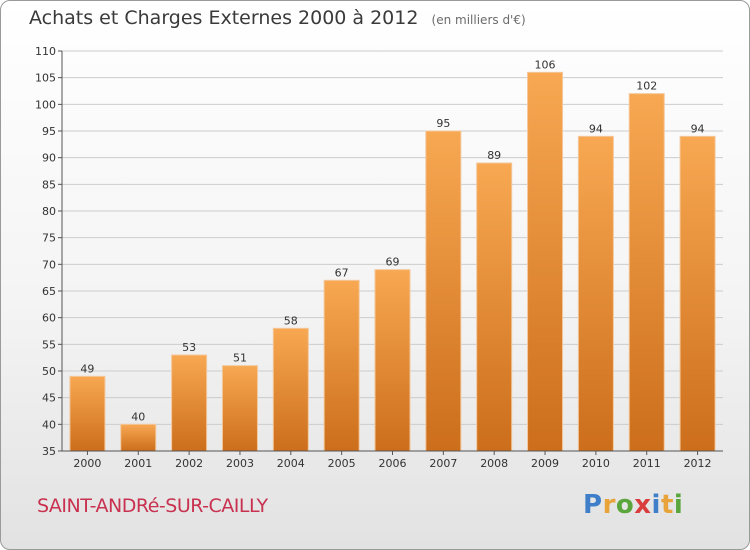 The height and width of the screenshot is (550, 750). What do you see at coordinates (45, 78) in the screenshot?
I see `y-tick-label: 105` at bounding box center [45, 78].